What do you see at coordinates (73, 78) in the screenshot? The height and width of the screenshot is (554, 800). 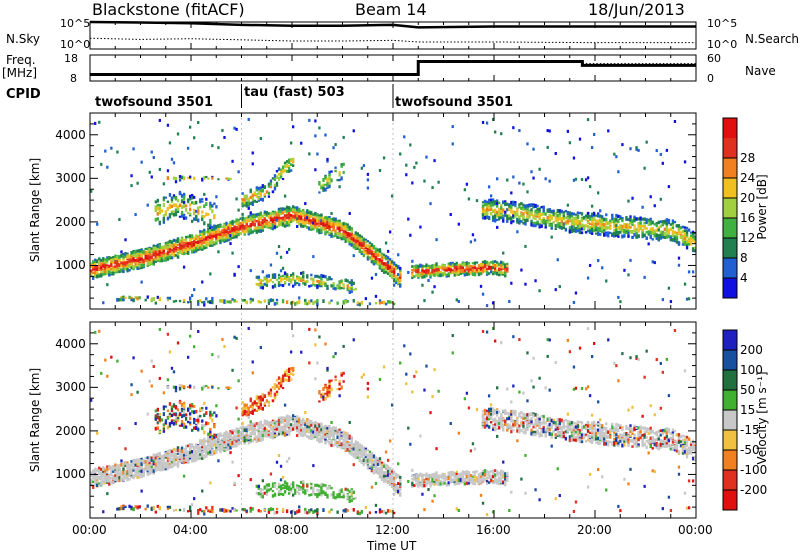 I see `freq-tick-bottom: 8` at bounding box center [73, 78].